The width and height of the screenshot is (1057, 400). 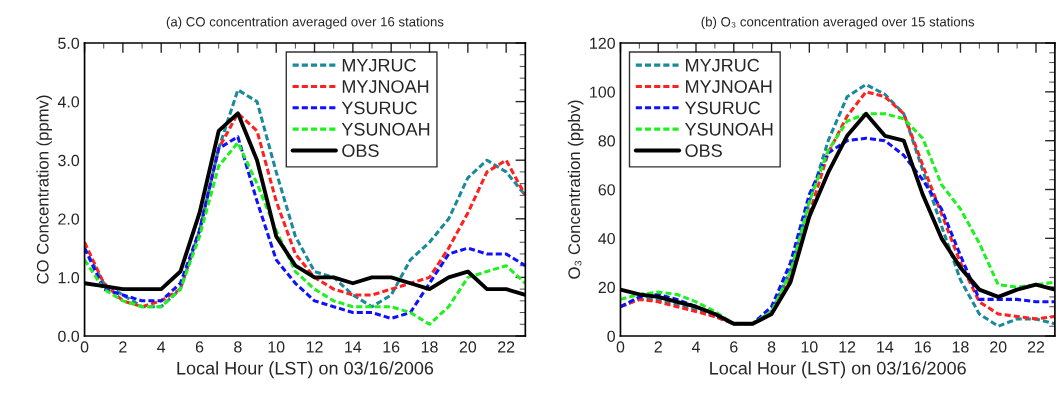 What do you see at coordinates (606, 141) in the screenshot?
I see `y-tick-label: 80` at bounding box center [606, 141].